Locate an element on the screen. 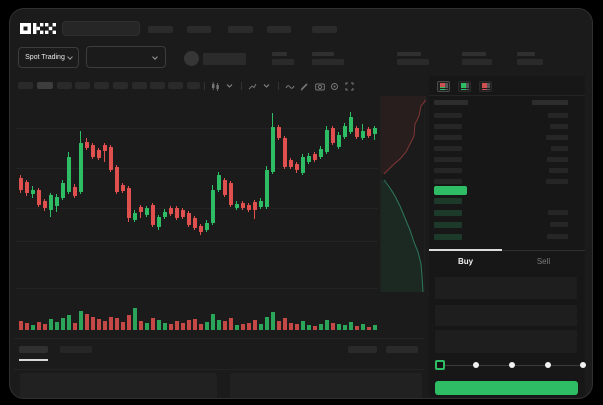 The width and height of the screenshot is (603, 405). depth-bids-line is located at coordinates (403, 235).